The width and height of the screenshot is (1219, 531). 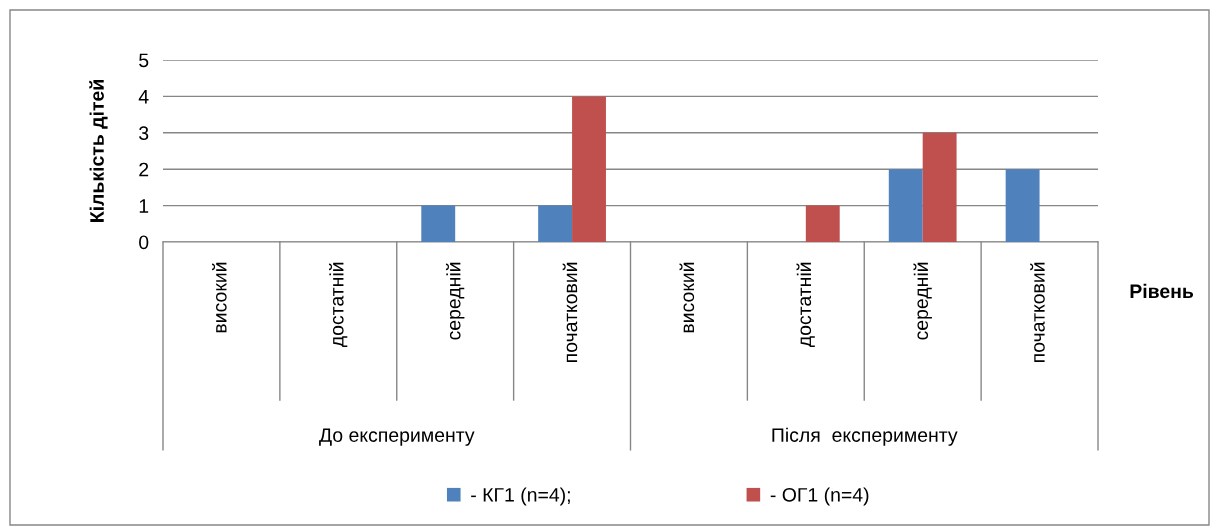 What do you see at coordinates (144, 169) in the screenshot?
I see `y-tick-label: 2` at bounding box center [144, 169].